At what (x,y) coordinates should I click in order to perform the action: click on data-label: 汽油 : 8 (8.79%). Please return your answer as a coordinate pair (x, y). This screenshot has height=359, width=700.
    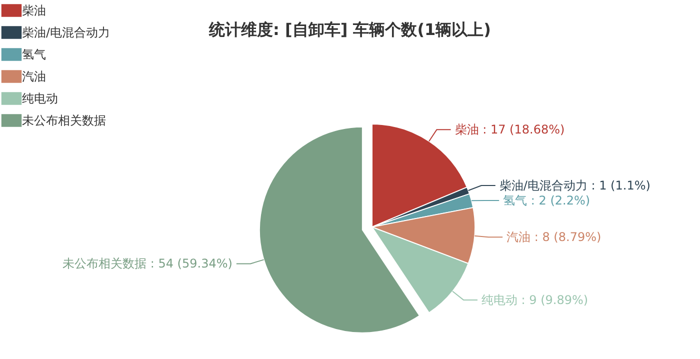
    Looking at the image, I should click on (554, 237).